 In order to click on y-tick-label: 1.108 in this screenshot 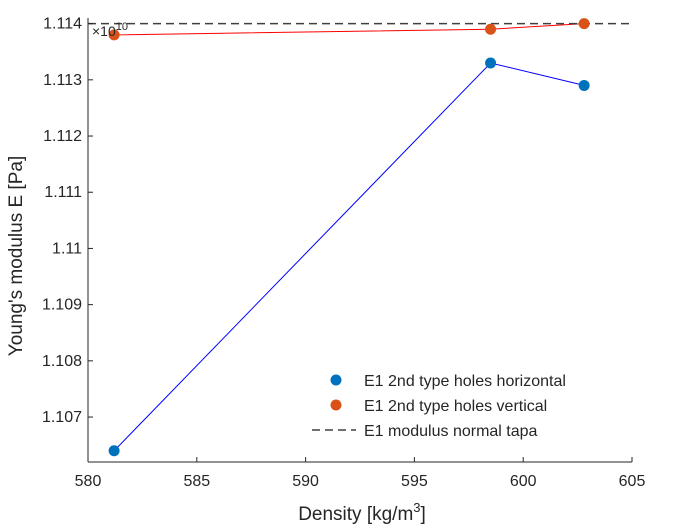, I will do `click(62, 361)`.